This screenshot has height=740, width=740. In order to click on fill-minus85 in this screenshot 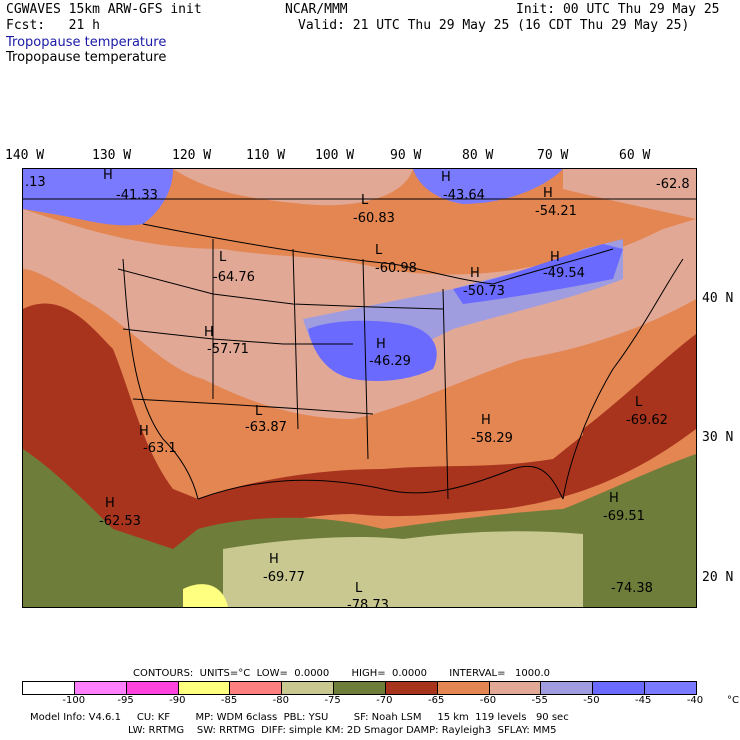, I will do `click(205, 595)`.